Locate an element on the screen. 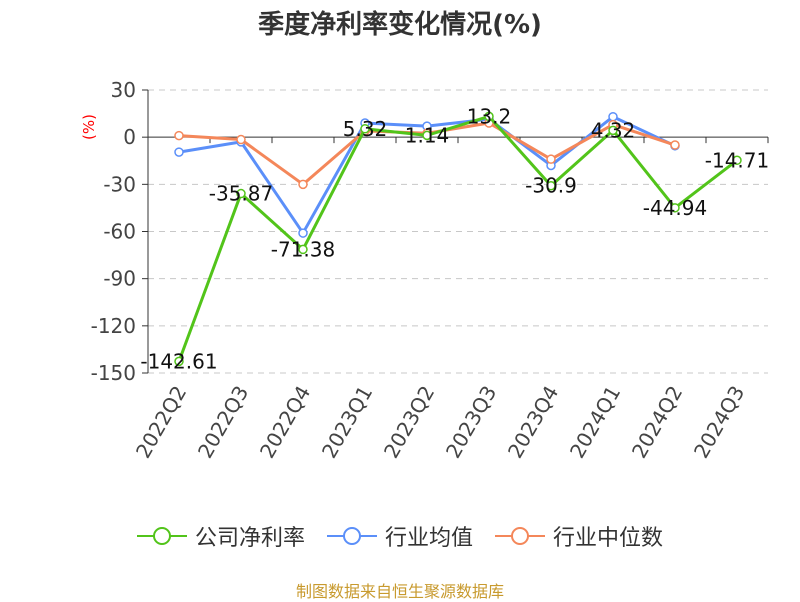  legend-item-industry-median: 行业中位数 is located at coordinates (579, 536).